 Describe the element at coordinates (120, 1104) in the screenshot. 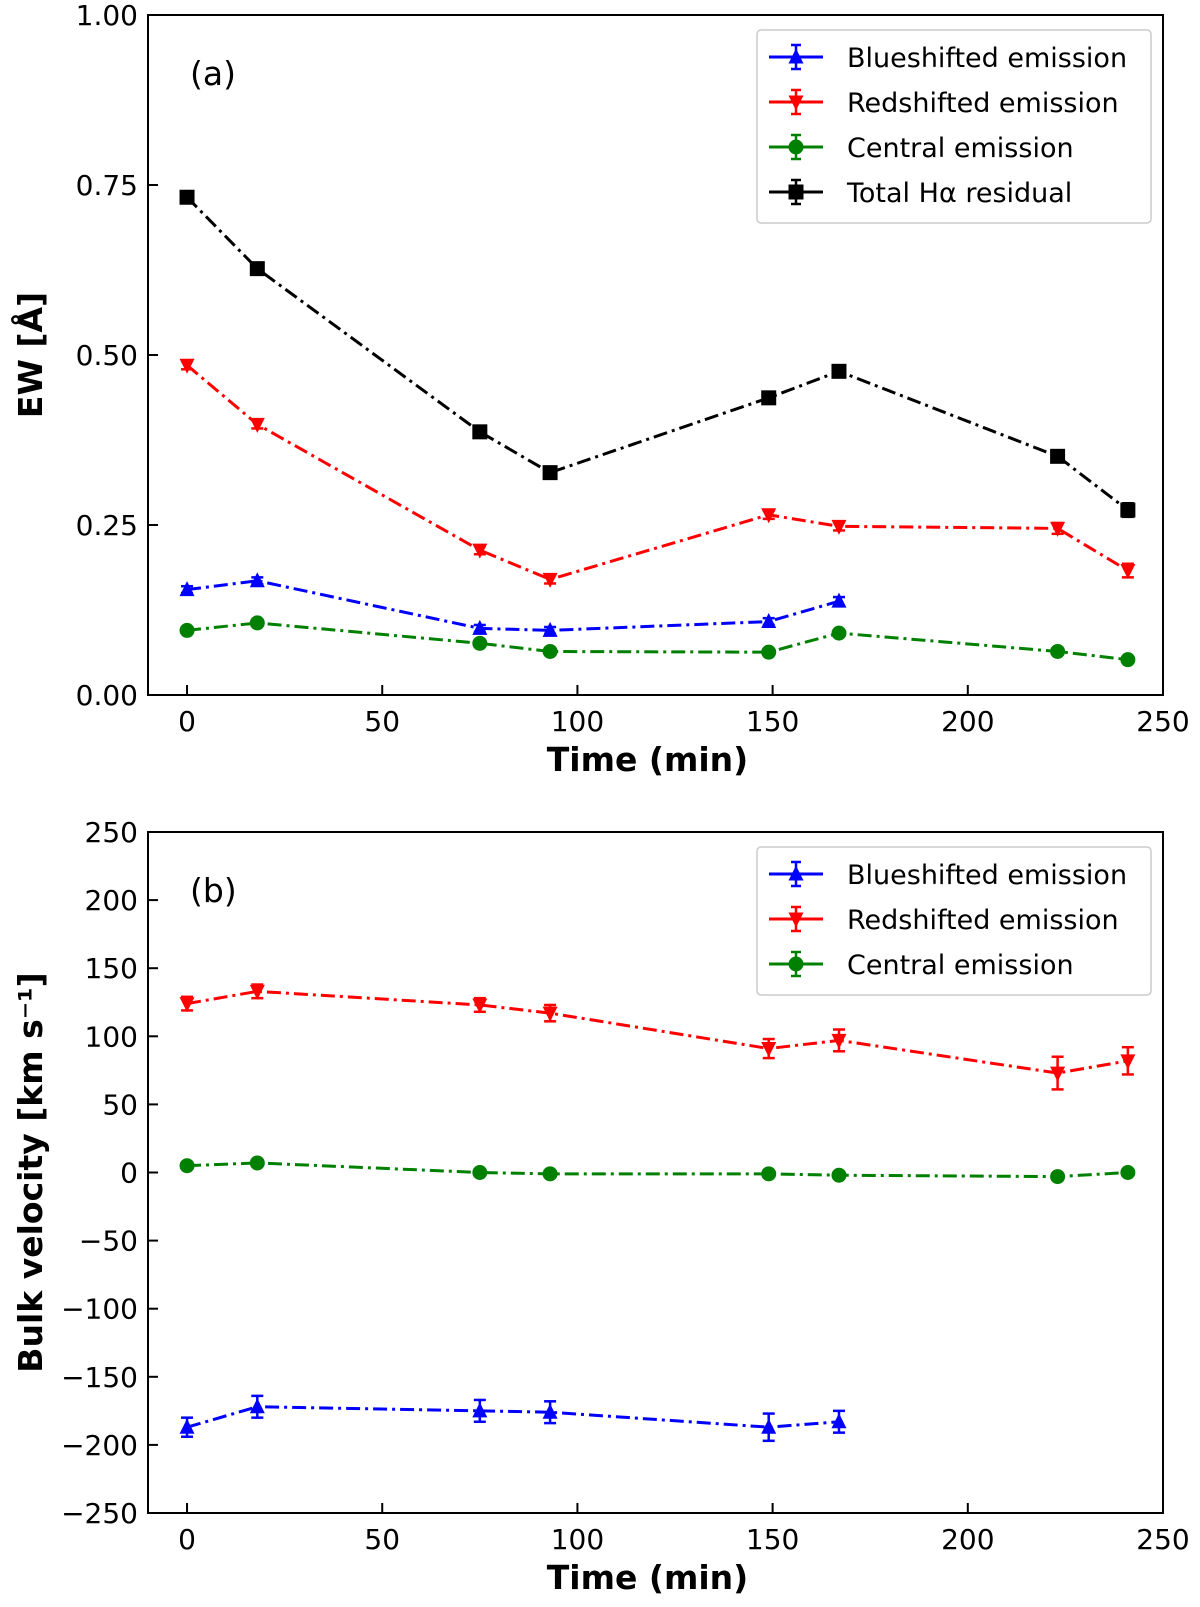

I see `y-tick-label: 50` at that location.